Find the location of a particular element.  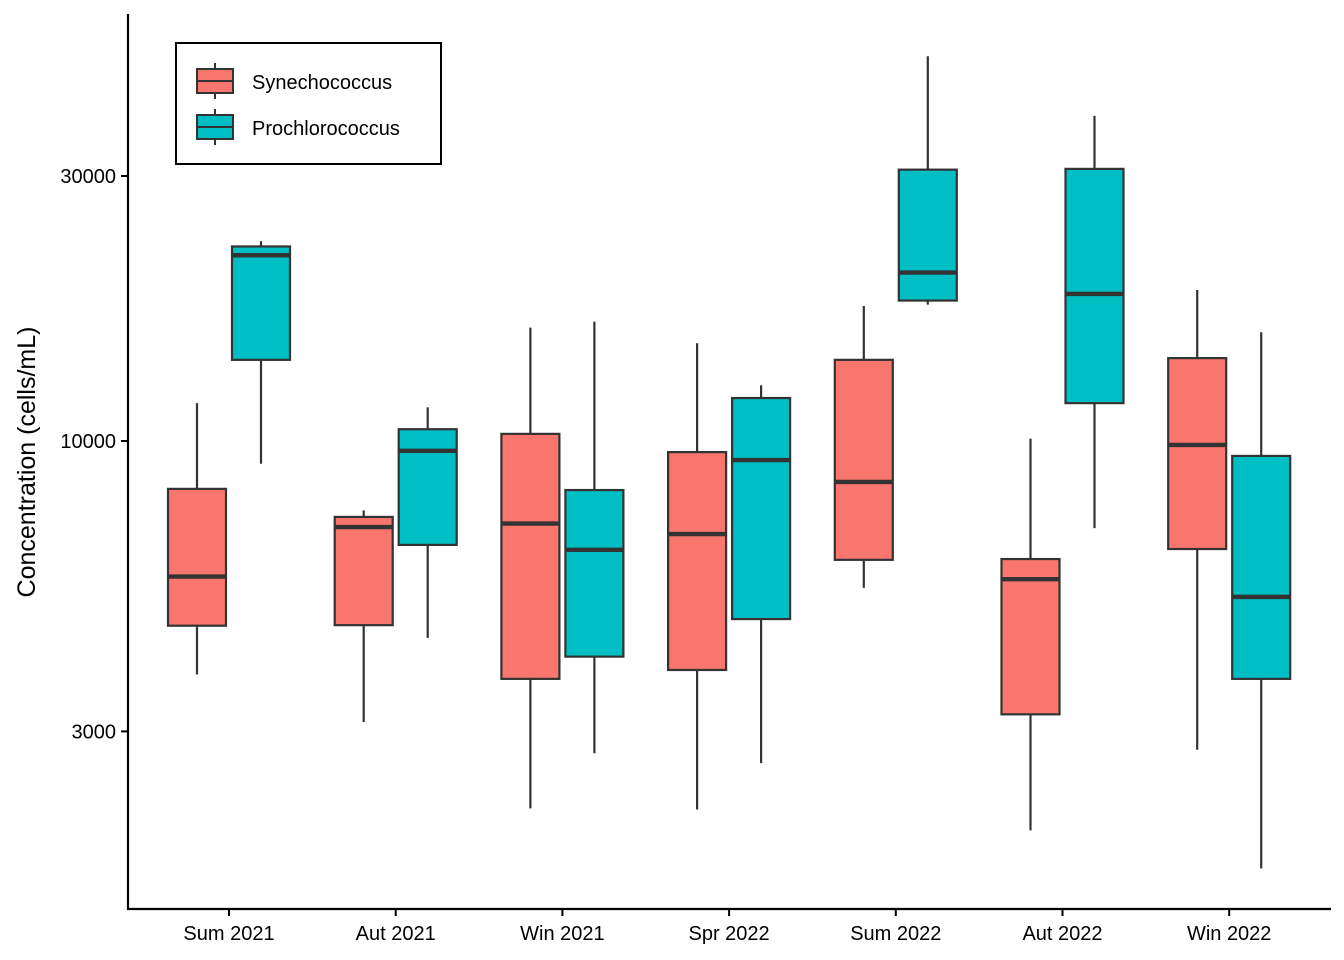

box-prochlorococcus-aut-2022 is located at coordinates (1094, 322).